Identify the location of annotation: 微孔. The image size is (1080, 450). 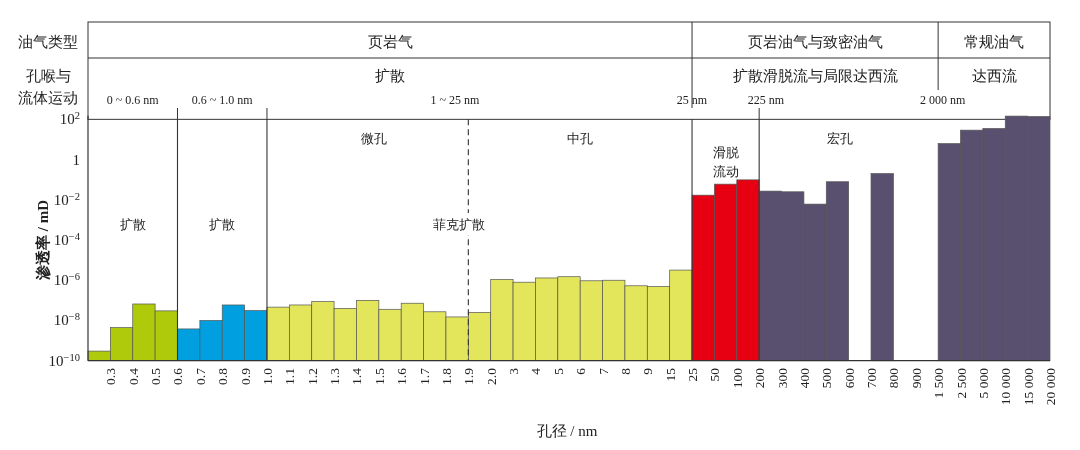
(374, 138).